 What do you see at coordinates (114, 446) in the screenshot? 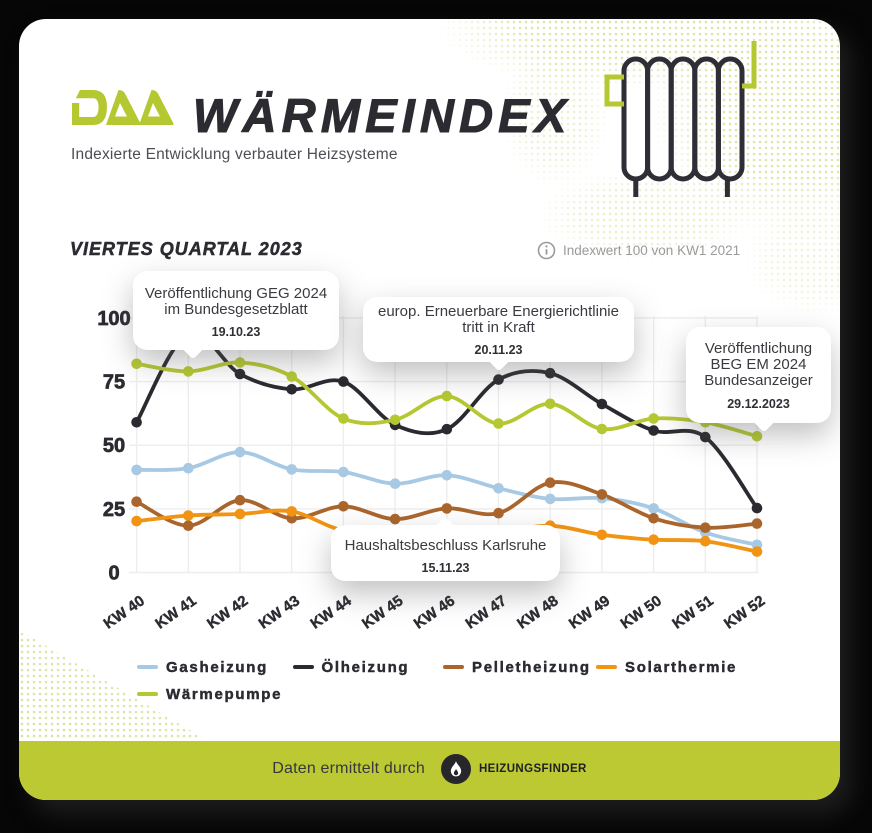
I see `svg-text: 50` at bounding box center [114, 446].